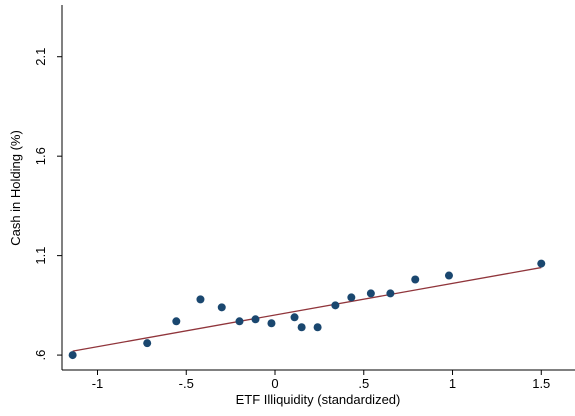 This screenshot has width=575, height=416. What do you see at coordinates (98, 383) in the screenshot?
I see `x-tick-label: -1` at bounding box center [98, 383].